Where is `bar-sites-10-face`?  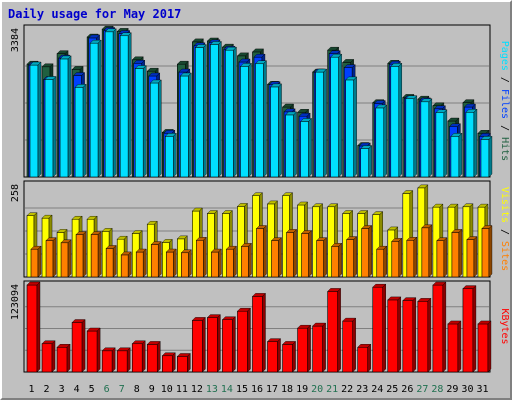 bar-sites-10-face is located at coordinates (169, 264).